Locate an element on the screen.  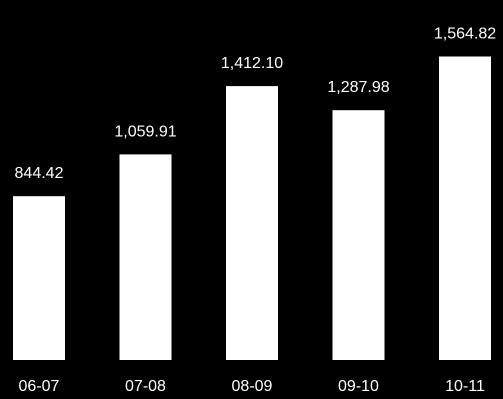
data-label-06-07: 844.42 is located at coordinates (39, 173).